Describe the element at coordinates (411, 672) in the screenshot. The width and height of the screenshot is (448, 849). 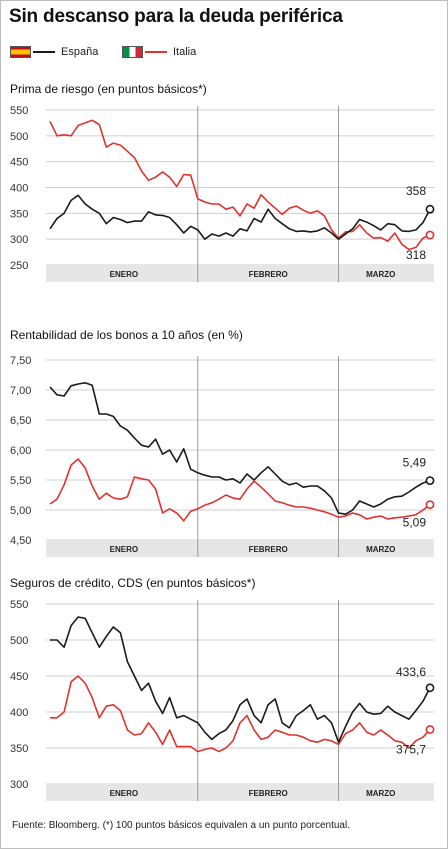
I see `end-label-spain: 433,6` at that location.